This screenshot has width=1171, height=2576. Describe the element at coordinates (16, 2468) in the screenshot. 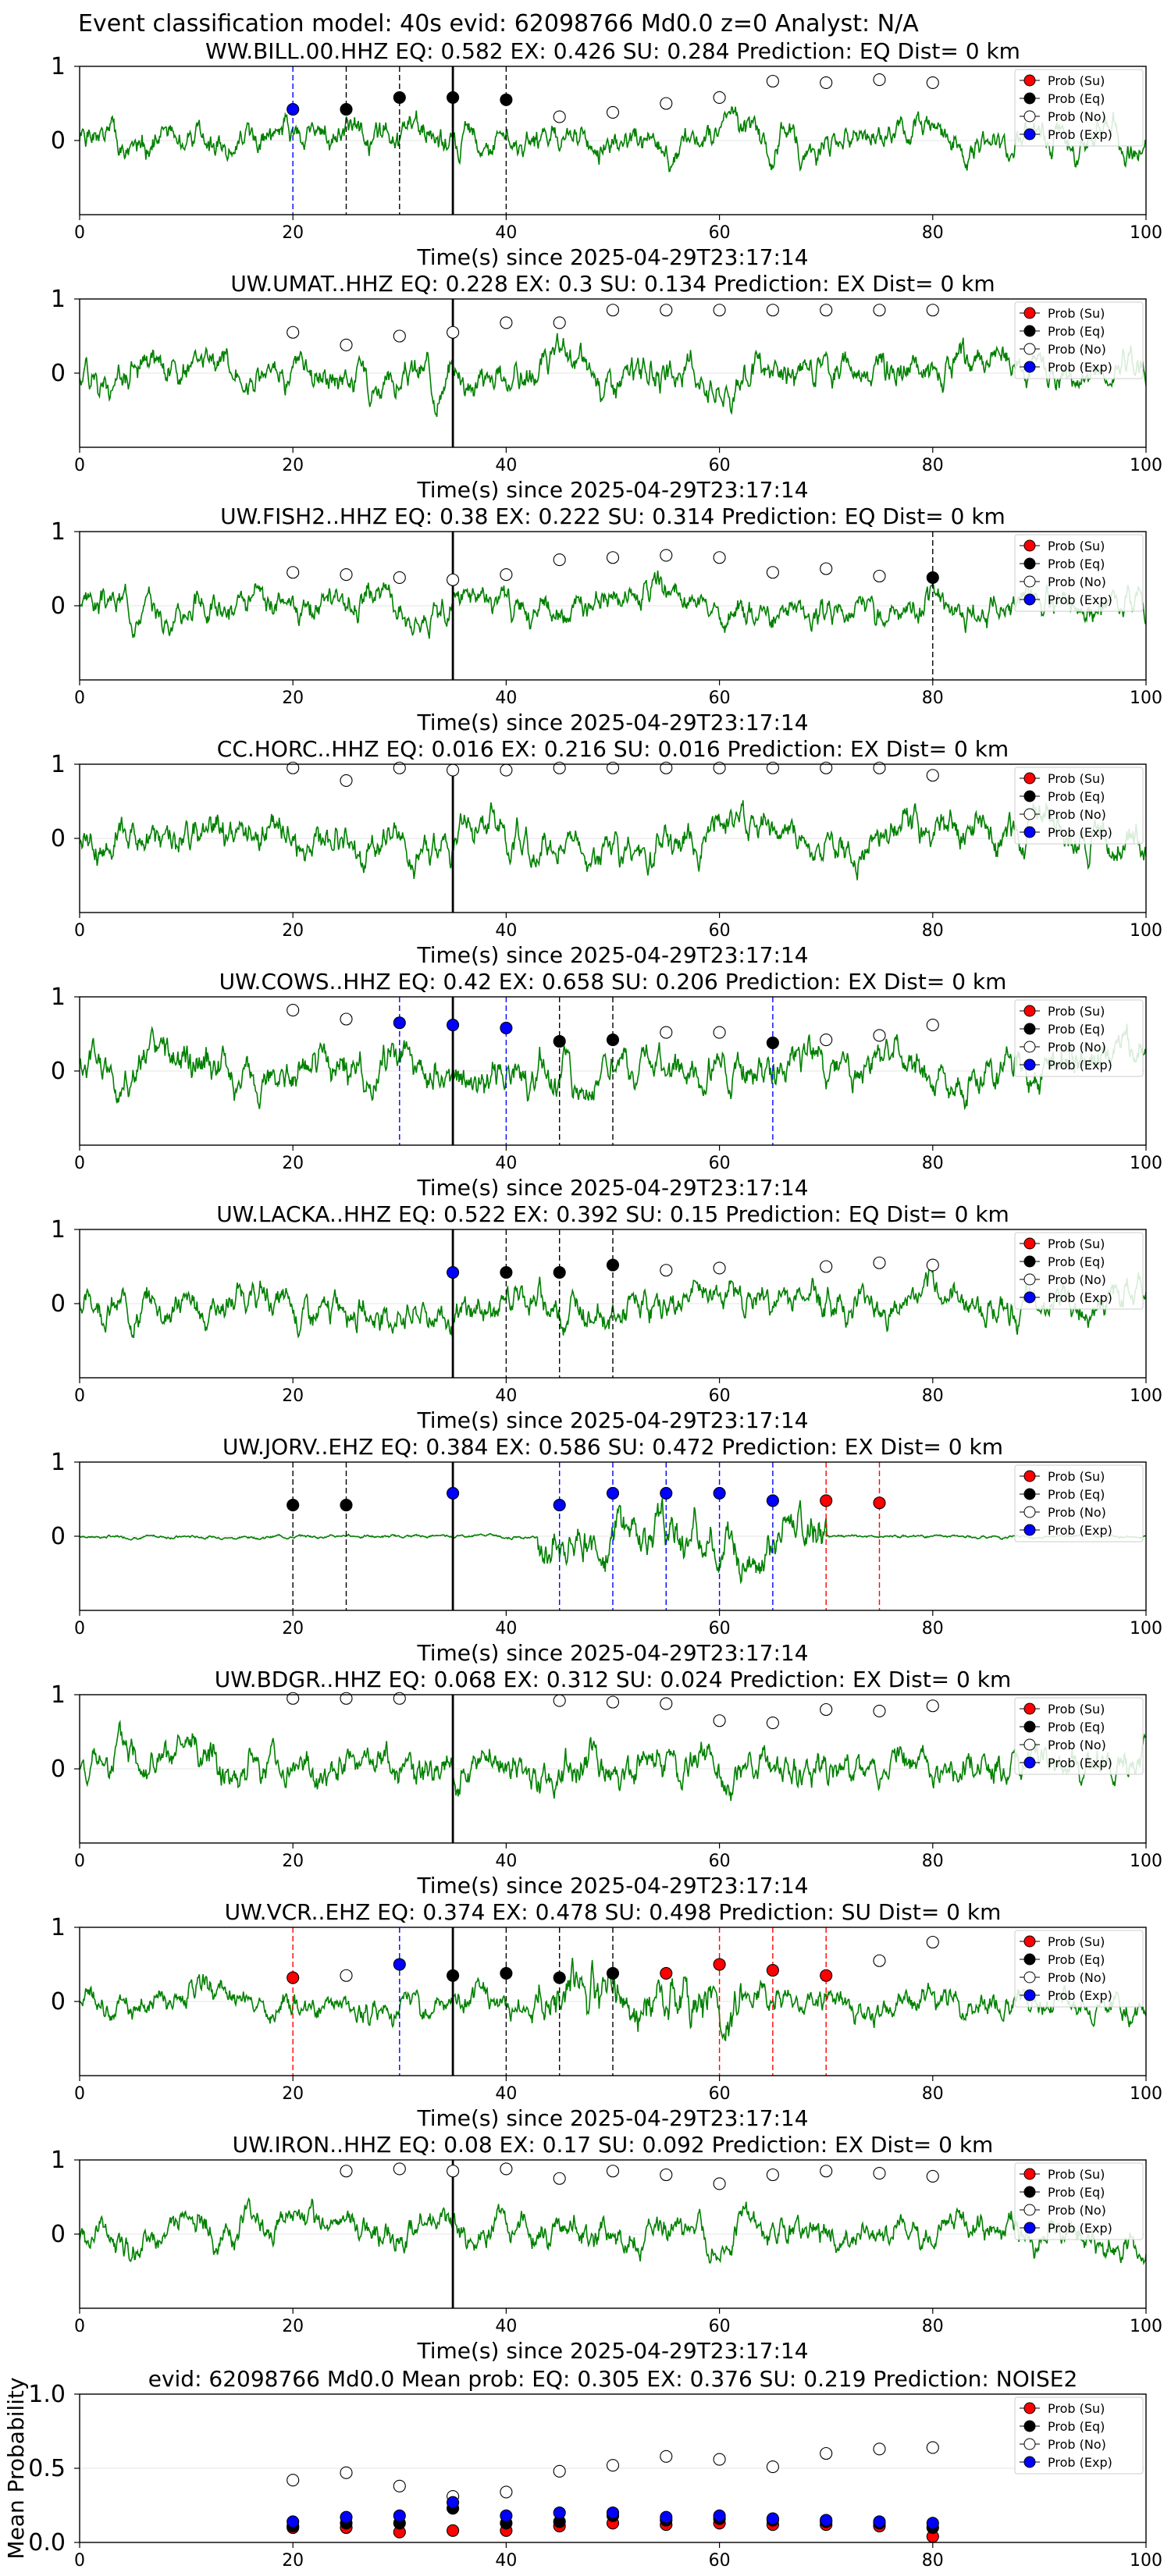

I see `y-axis-label: Mean Probability` at that location.